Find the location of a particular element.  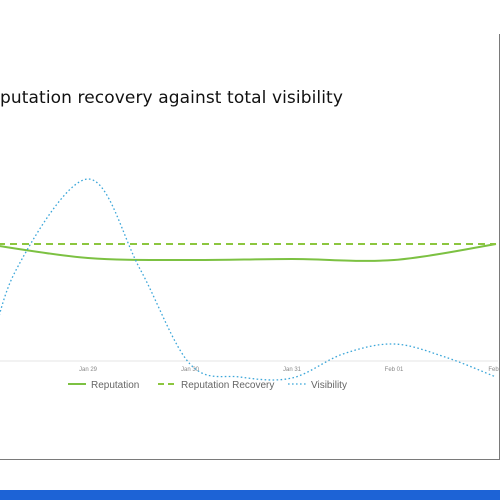

series-reputation is located at coordinates (248, 252).